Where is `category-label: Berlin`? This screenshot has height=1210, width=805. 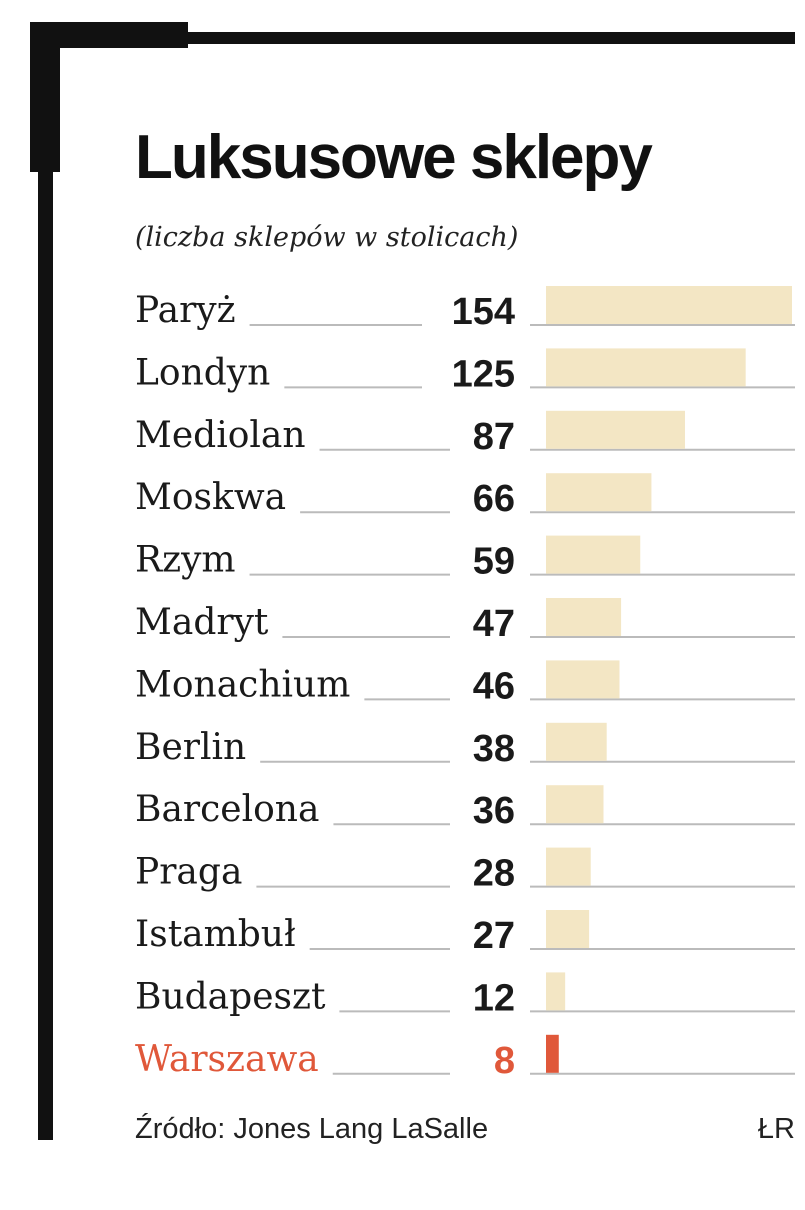 category-label: Berlin is located at coordinates (190, 747).